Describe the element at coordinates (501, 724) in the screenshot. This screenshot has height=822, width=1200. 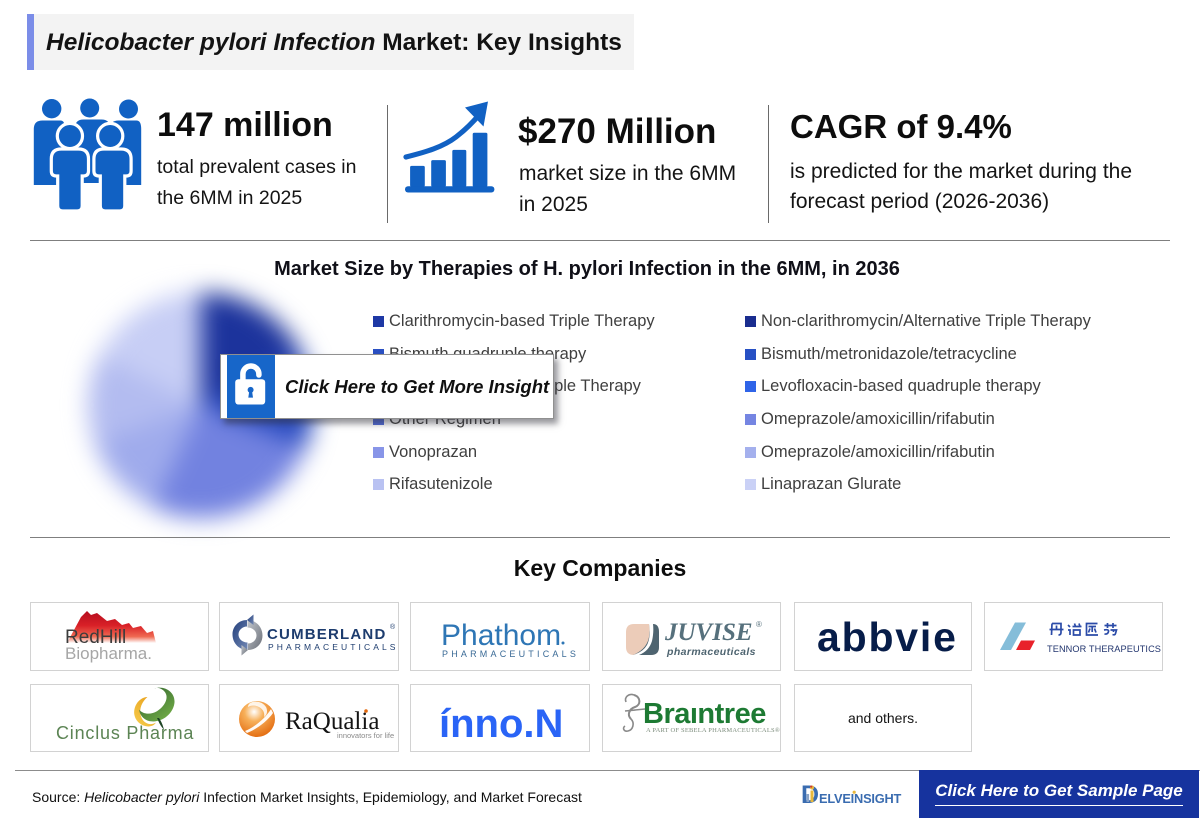
I see `svg-text: ínno.N` at that location.